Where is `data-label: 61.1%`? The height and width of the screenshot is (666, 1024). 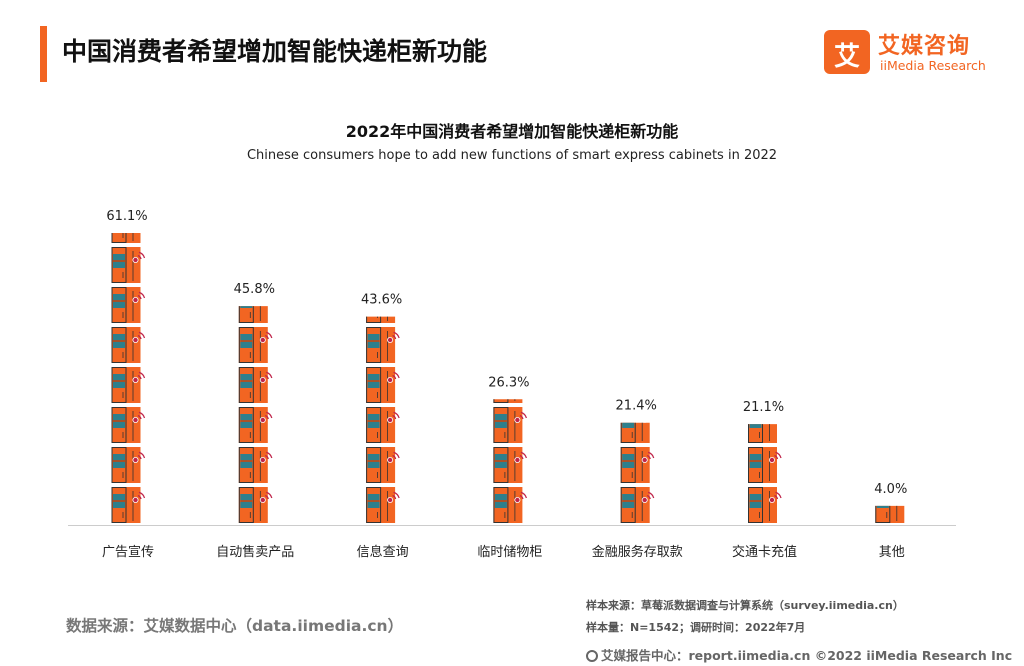 data-label: 61.1% is located at coordinates (126, 216).